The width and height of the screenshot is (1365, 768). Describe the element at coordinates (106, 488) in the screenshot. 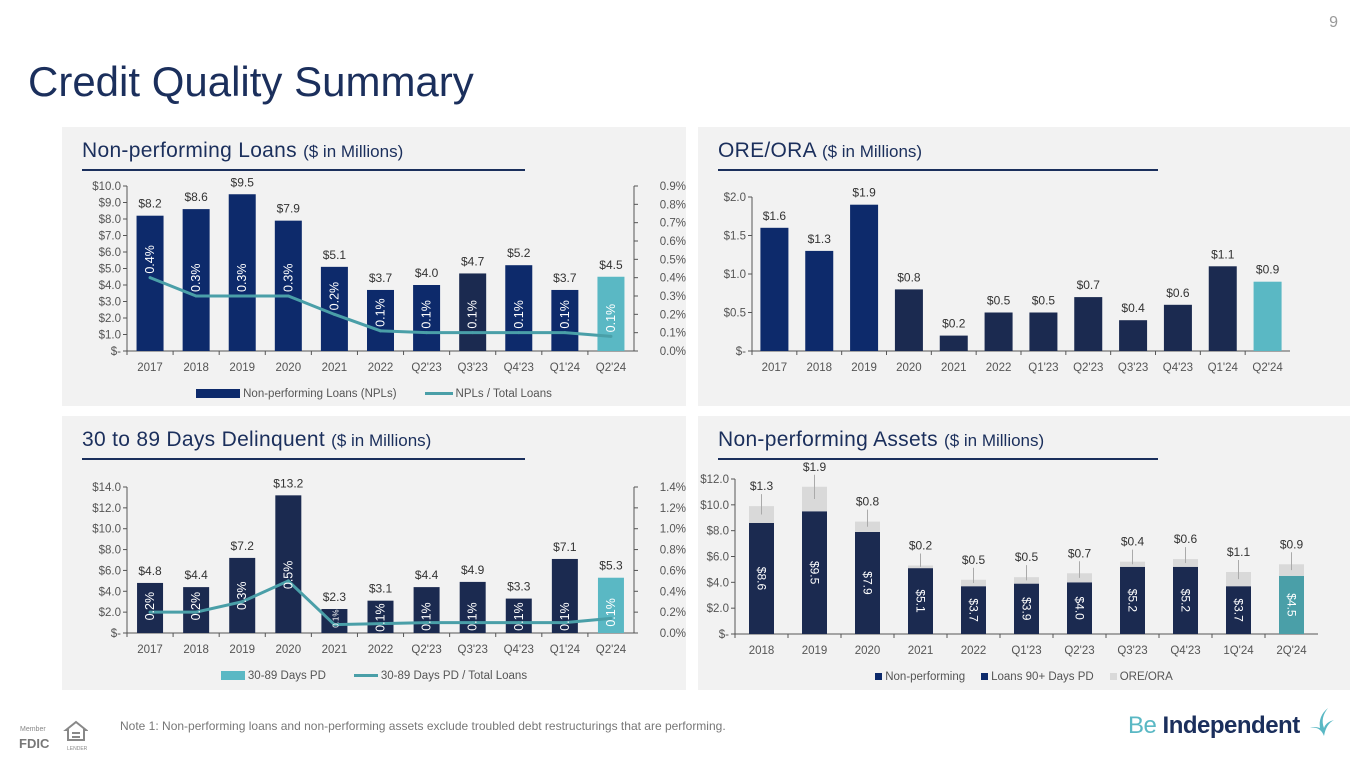

I see `y-tick-label: $14.0` at that location.